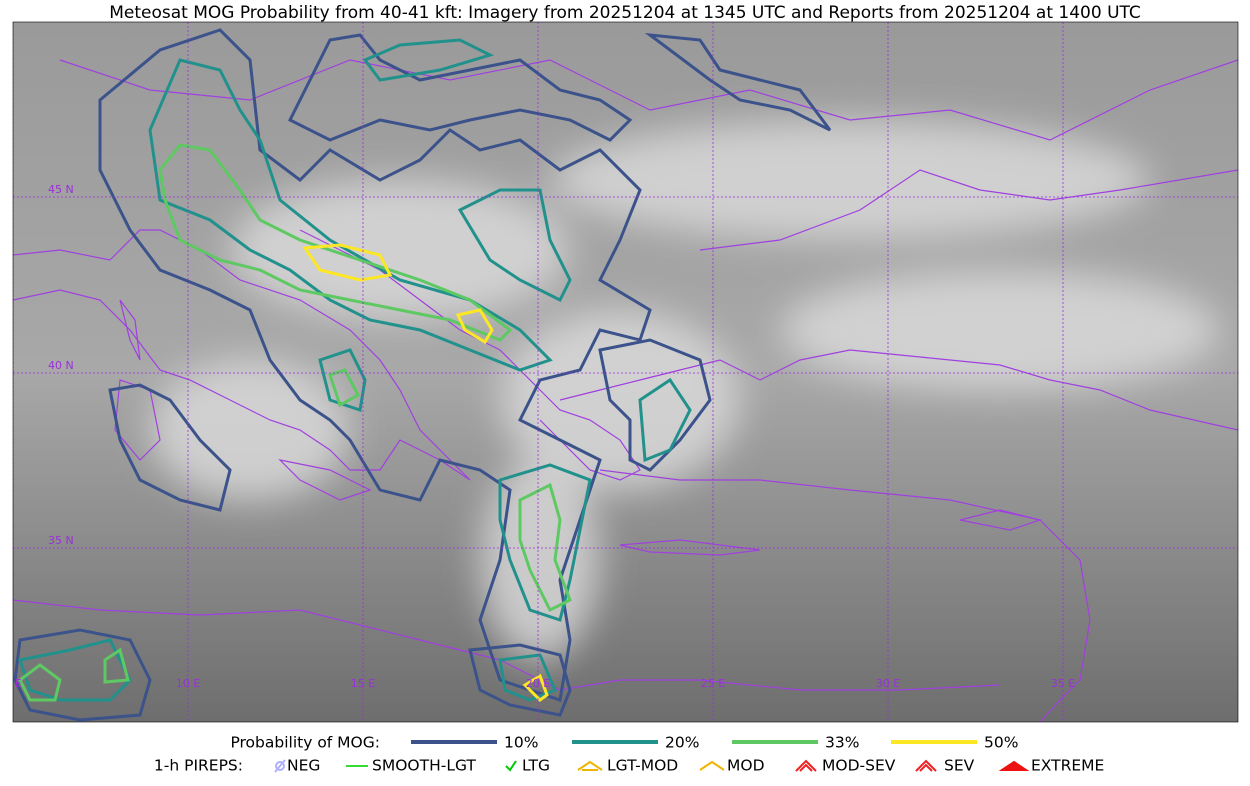 This screenshot has width=1250, height=786. What do you see at coordinates (959, 766) in the screenshot?
I see `pirep-label: SEV` at bounding box center [959, 766].